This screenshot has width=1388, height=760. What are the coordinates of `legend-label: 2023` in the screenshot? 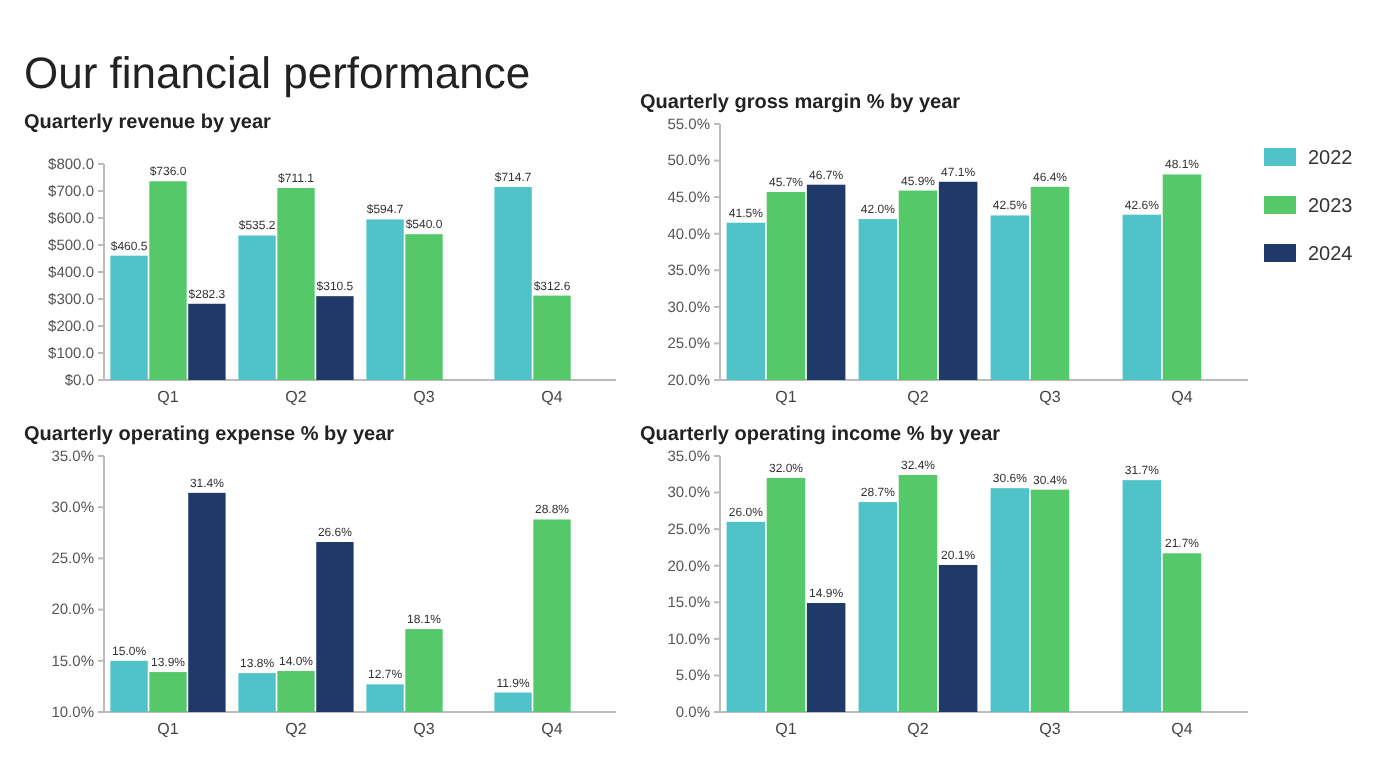 It's located at (1331, 207).